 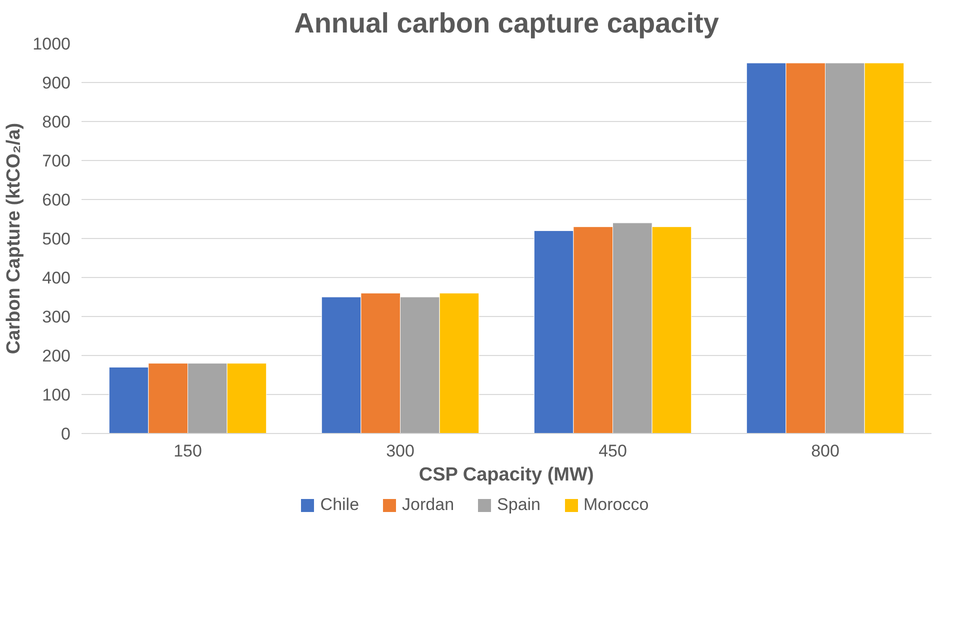 What do you see at coordinates (56, 395) in the screenshot?
I see `y-tick-label: 100` at bounding box center [56, 395].